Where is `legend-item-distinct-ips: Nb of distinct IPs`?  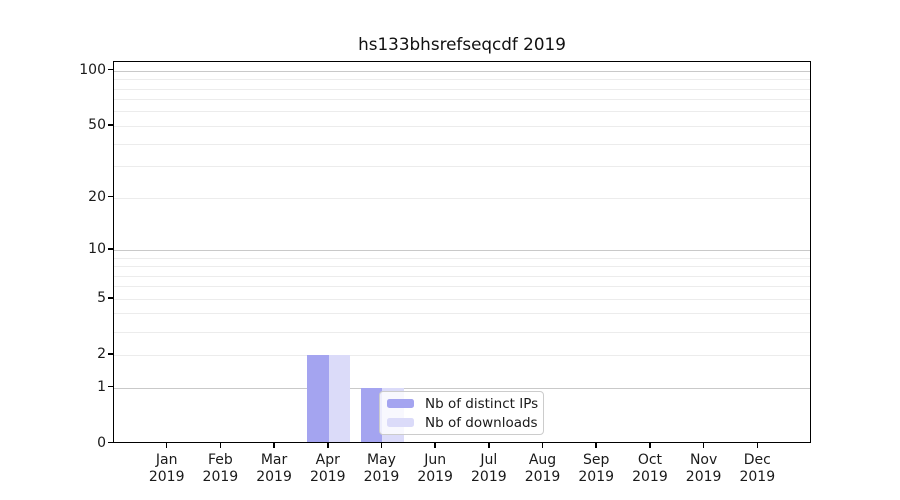
legend-item-distinct-ips: Nb of distinct IPs is located at coordinates (461, 403).